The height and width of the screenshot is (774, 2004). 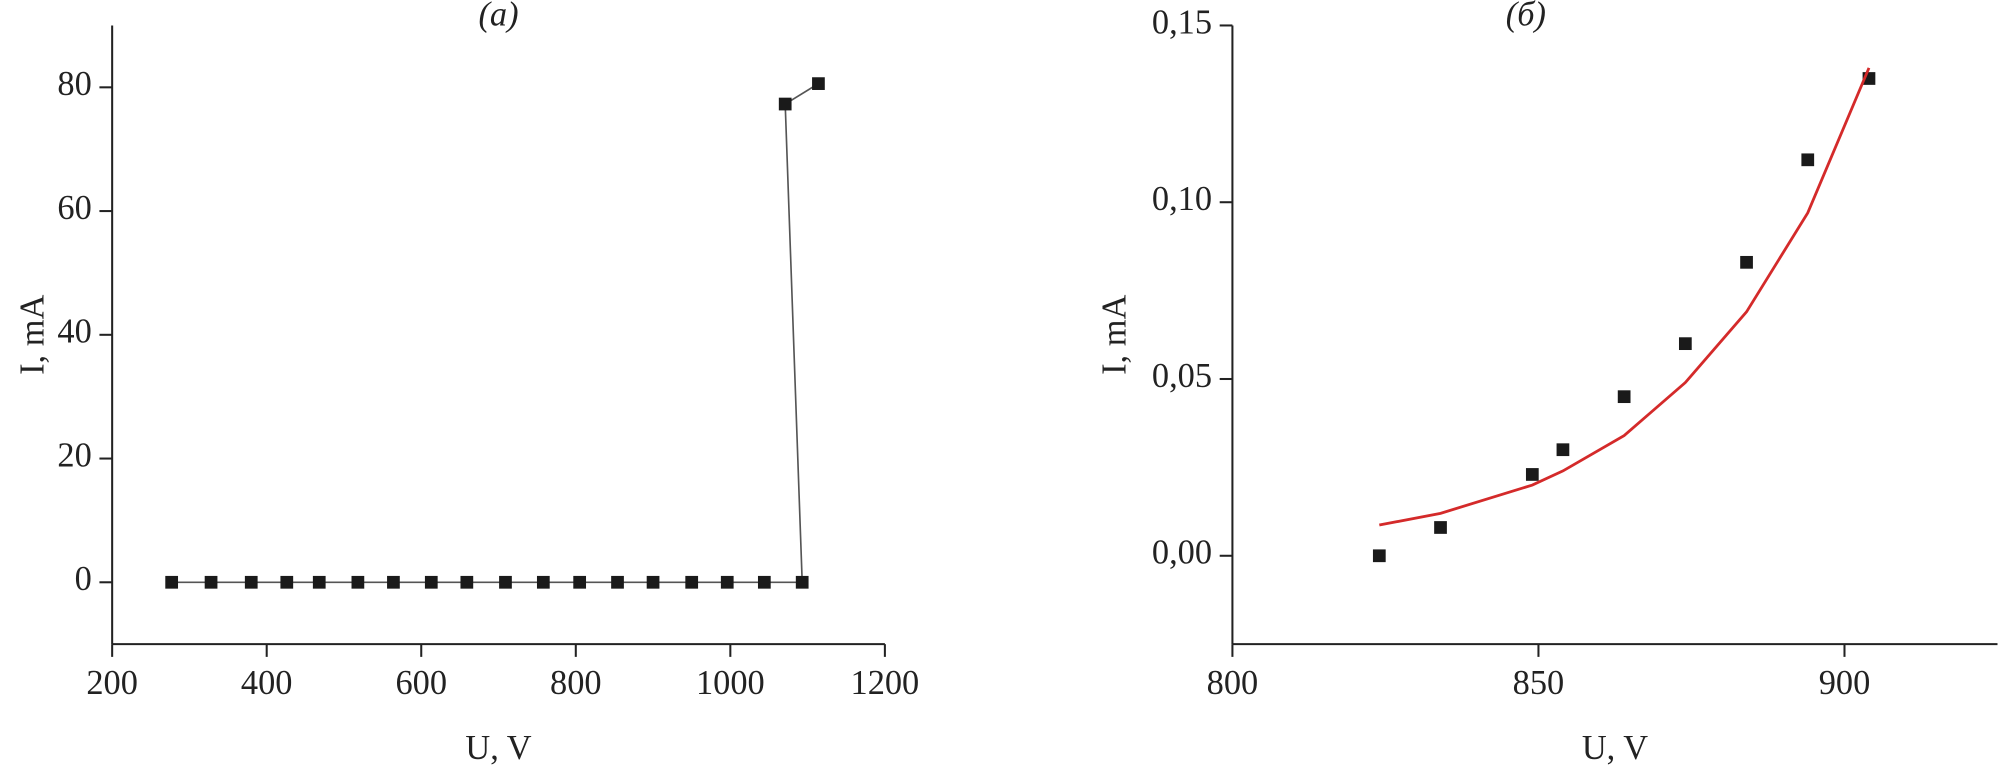 What do you see at coordinates (1526, 17) in the screenshot?
I see `chart-title: (б)` at bounding box center [1526, 17].